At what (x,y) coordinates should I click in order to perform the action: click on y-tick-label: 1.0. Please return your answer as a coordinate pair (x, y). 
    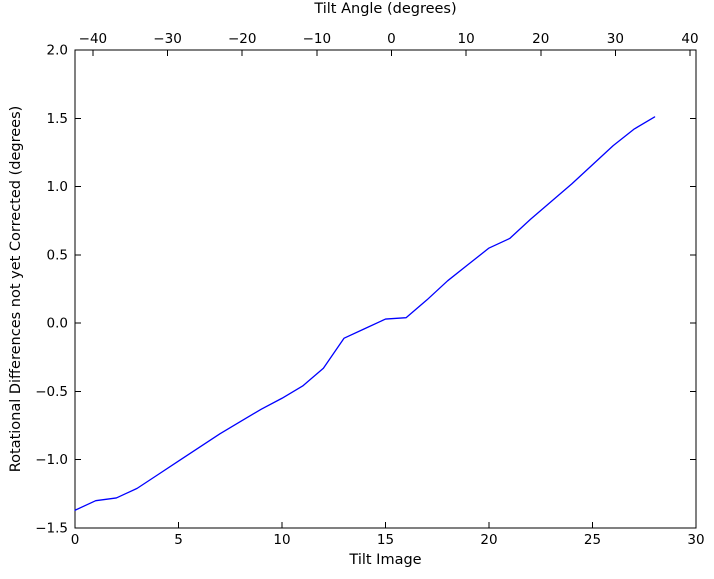
    Looking at the image, I should click on (57, 187).